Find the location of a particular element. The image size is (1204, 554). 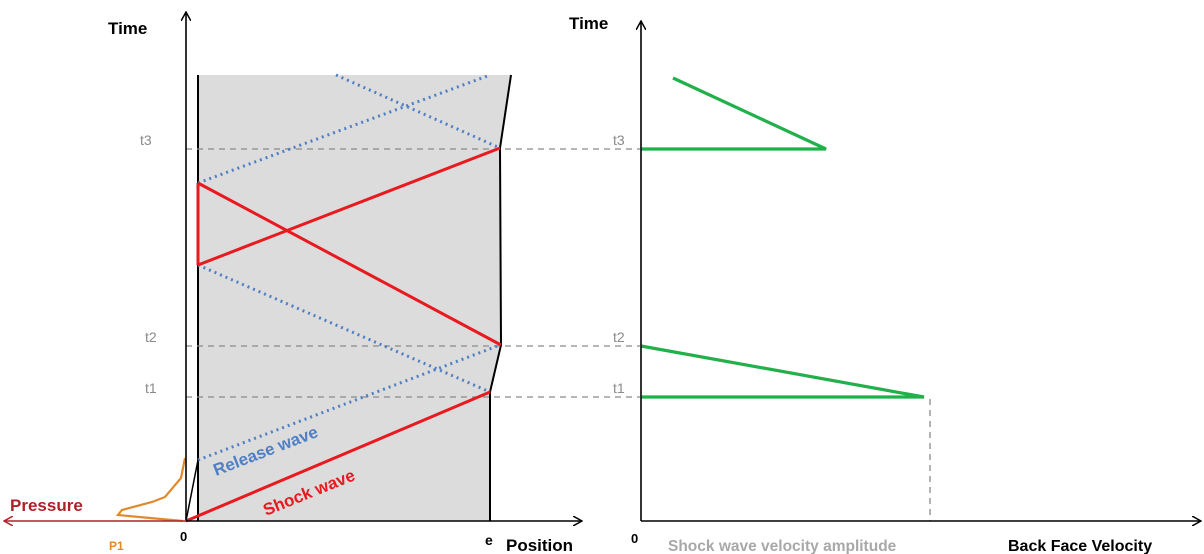

t2-label-right: t2 is located at coordinates (619, 337).